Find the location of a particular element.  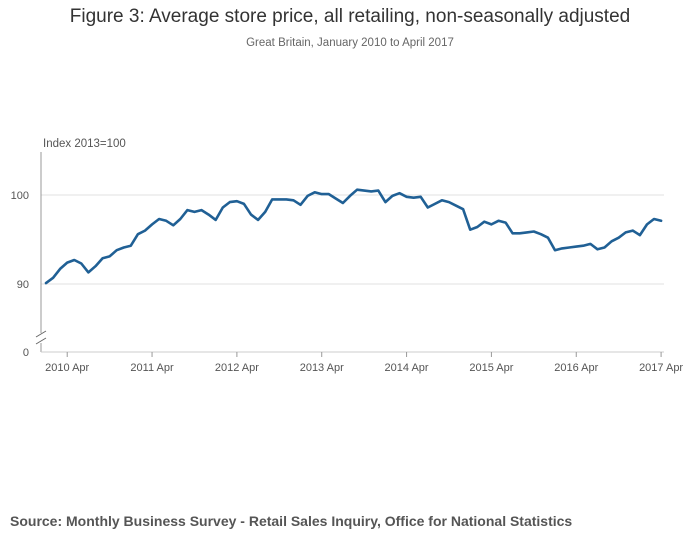

y-axis-ticks: 0 90 100 is located at coordinates (20, 274).